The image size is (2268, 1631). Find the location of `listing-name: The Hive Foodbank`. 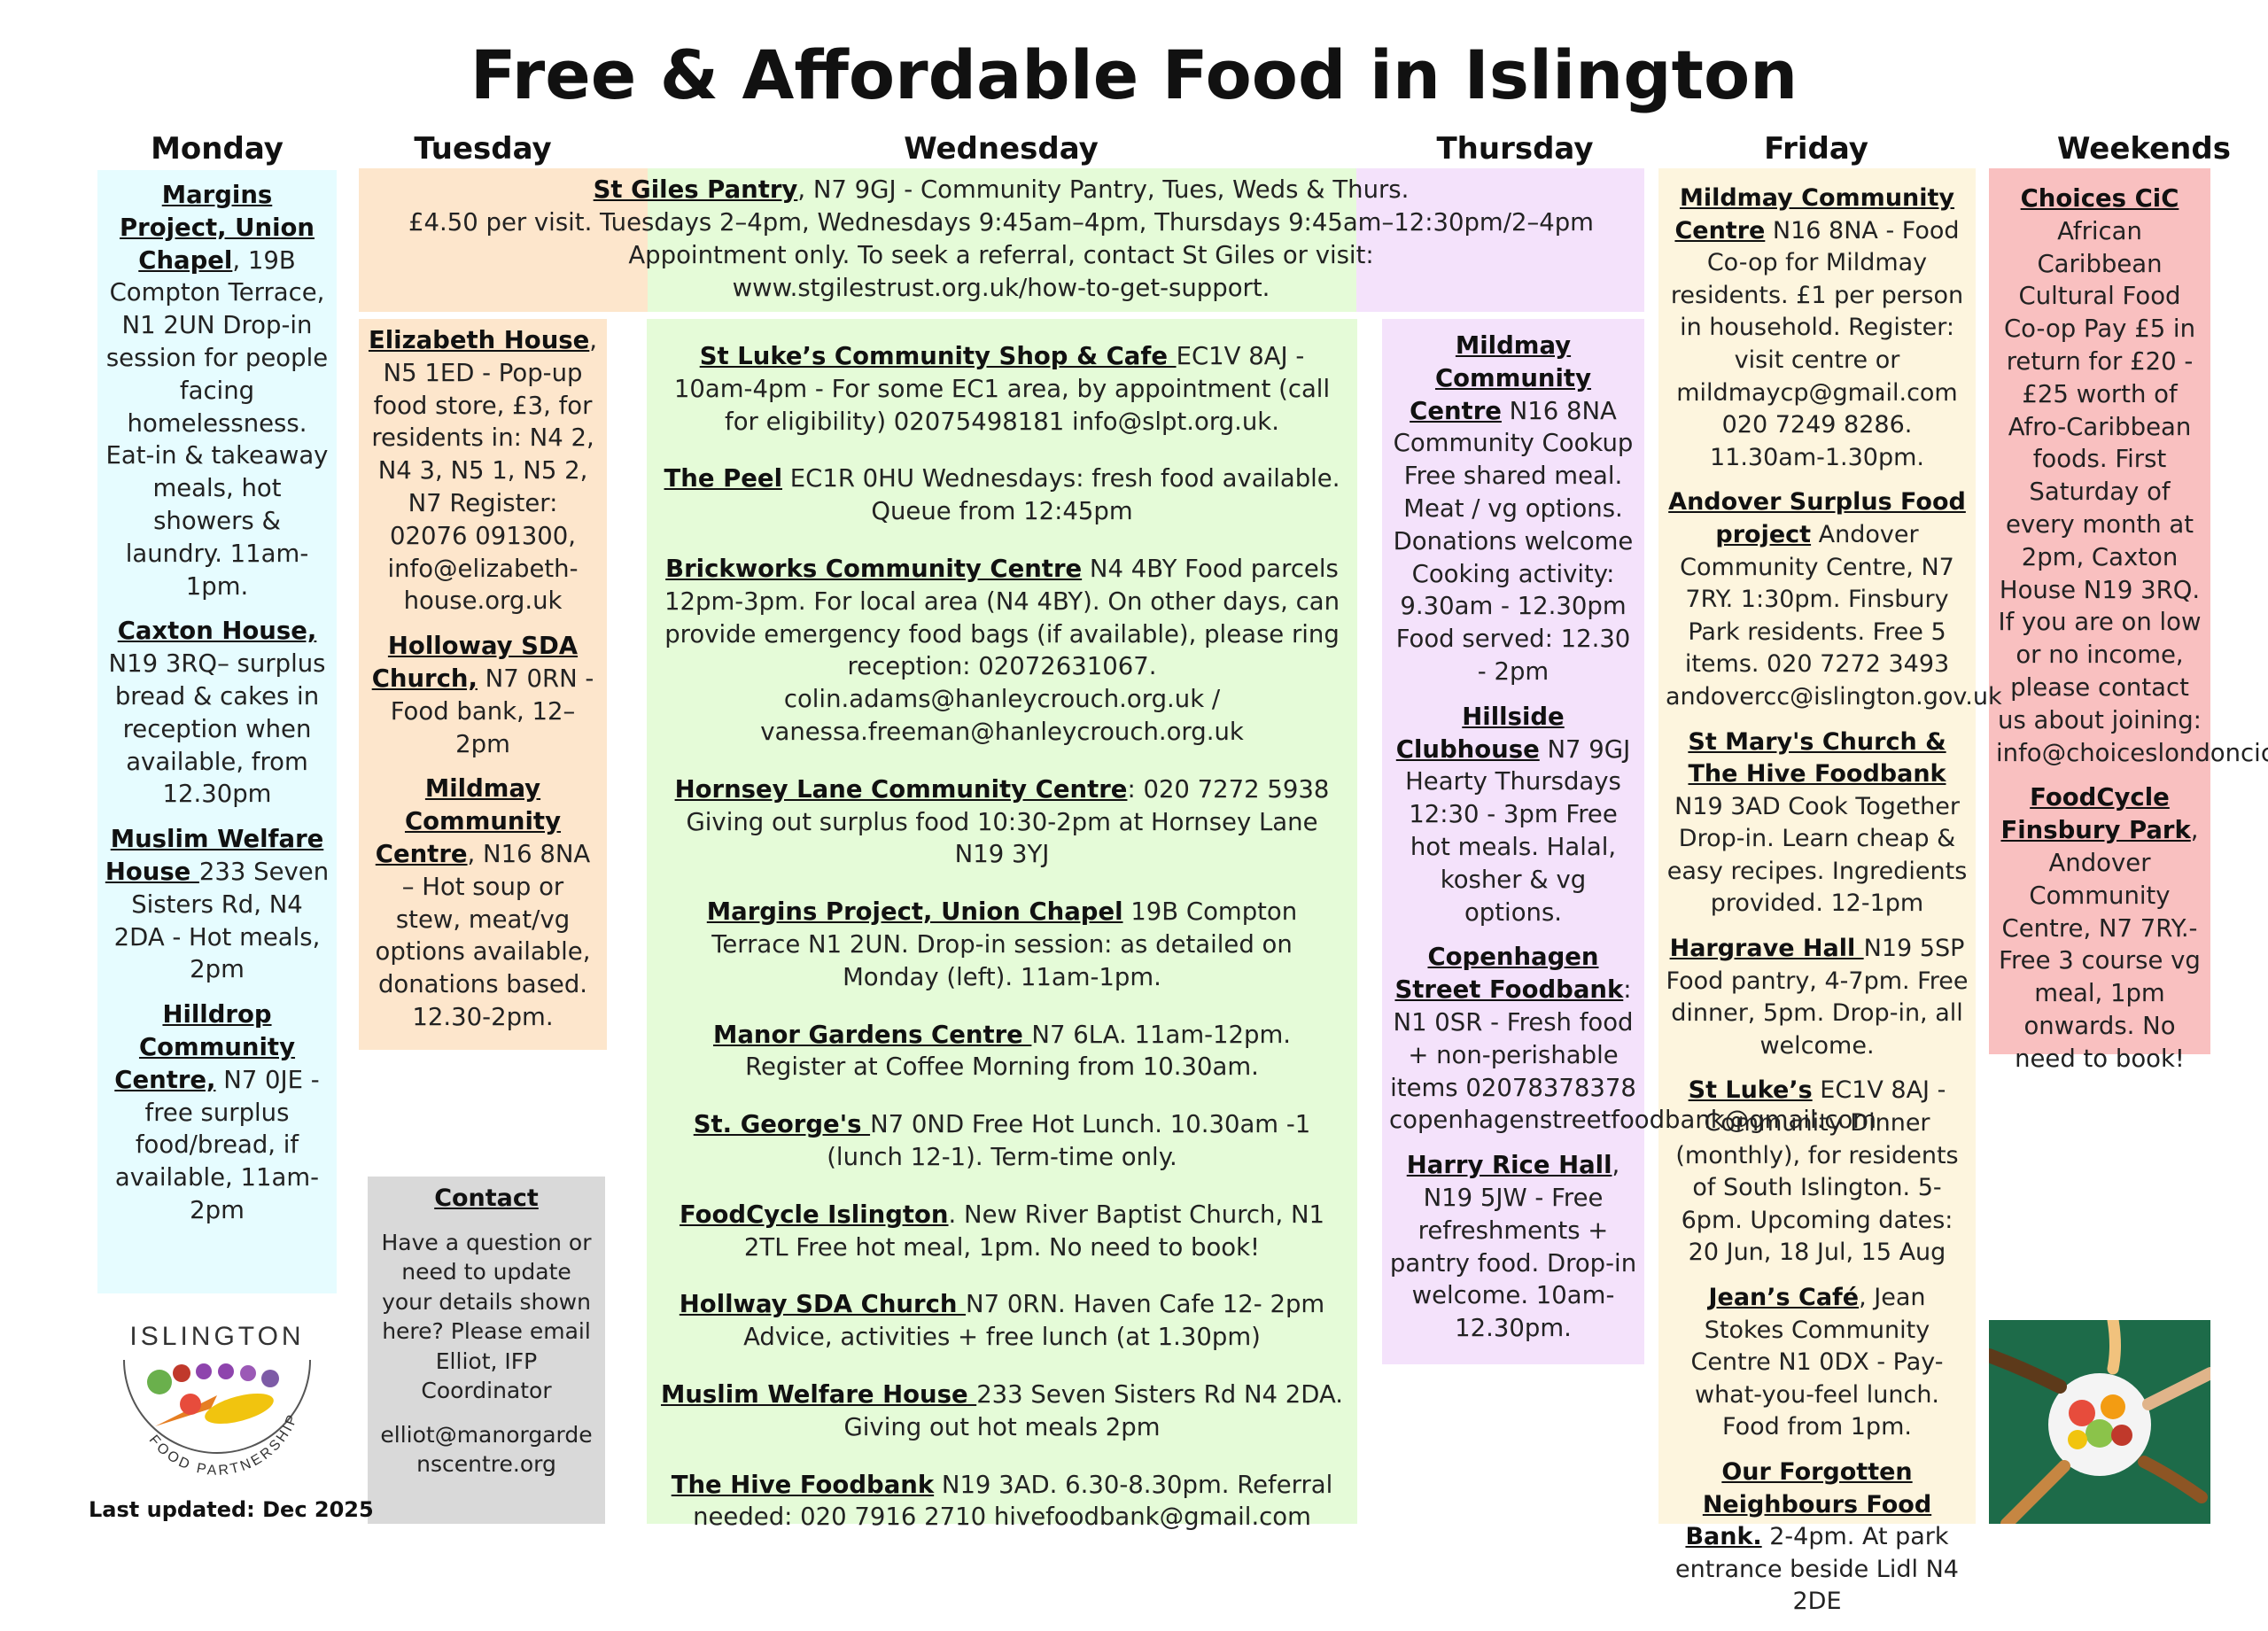

listing-name: The Hive Foodbank is located at coordinates (803, 1484).